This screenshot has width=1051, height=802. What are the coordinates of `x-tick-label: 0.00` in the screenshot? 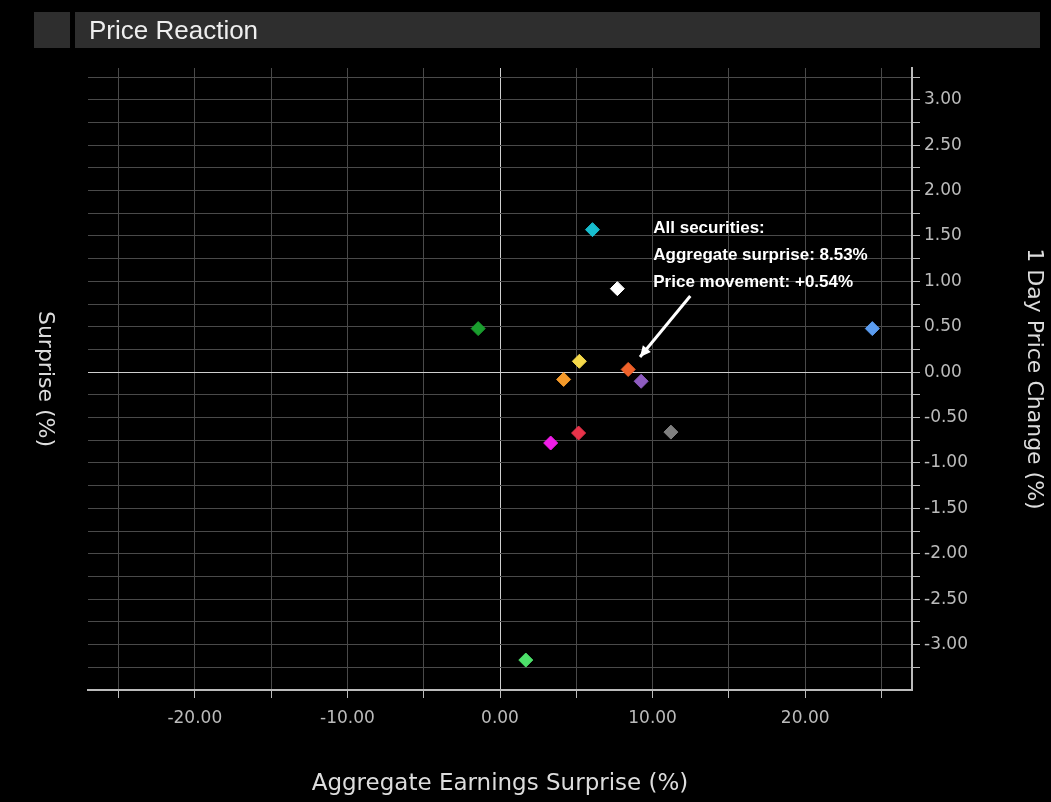 It's located at (500, 716).